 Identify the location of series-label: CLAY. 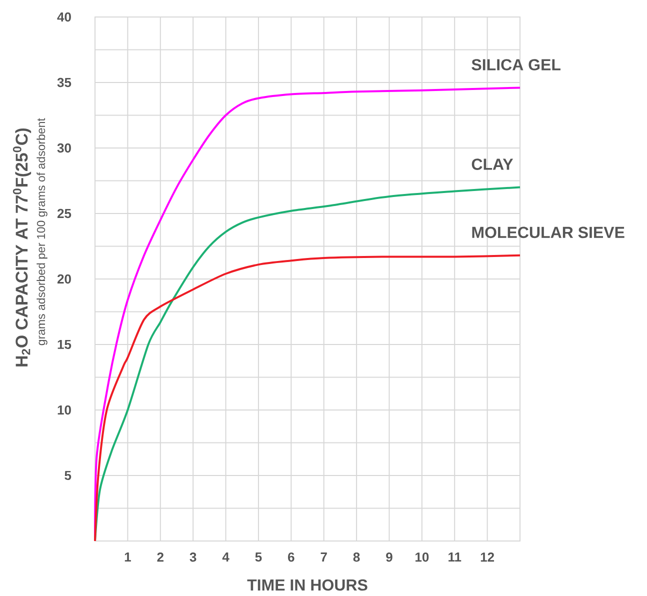
(493, 164).